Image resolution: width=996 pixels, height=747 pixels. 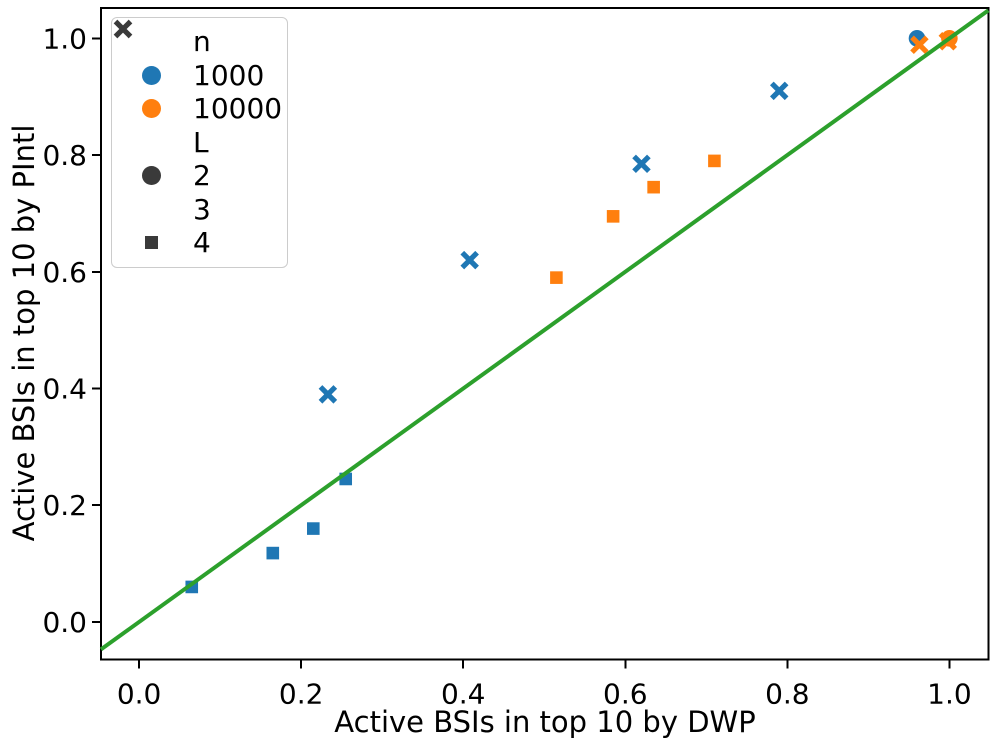 I want to click on x-tick-label: 0.2, so click(x=301, y=693).